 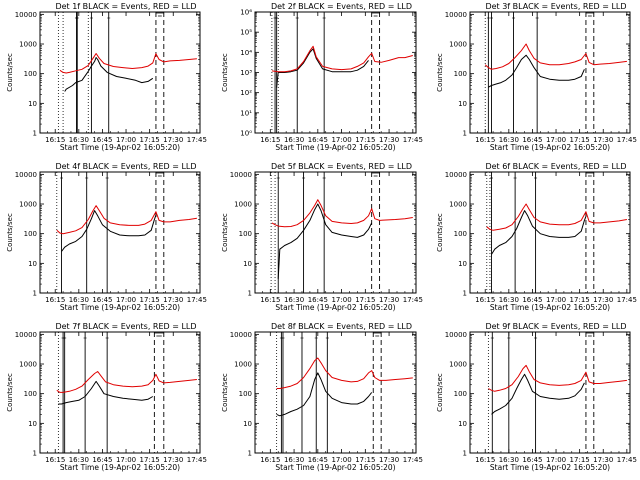 What do you see at coordinates (341, 166) in the screenshot?
I see `panel-title: Det 5f BLACK = Events, RED = LLD` at bounding box center [341, 166].